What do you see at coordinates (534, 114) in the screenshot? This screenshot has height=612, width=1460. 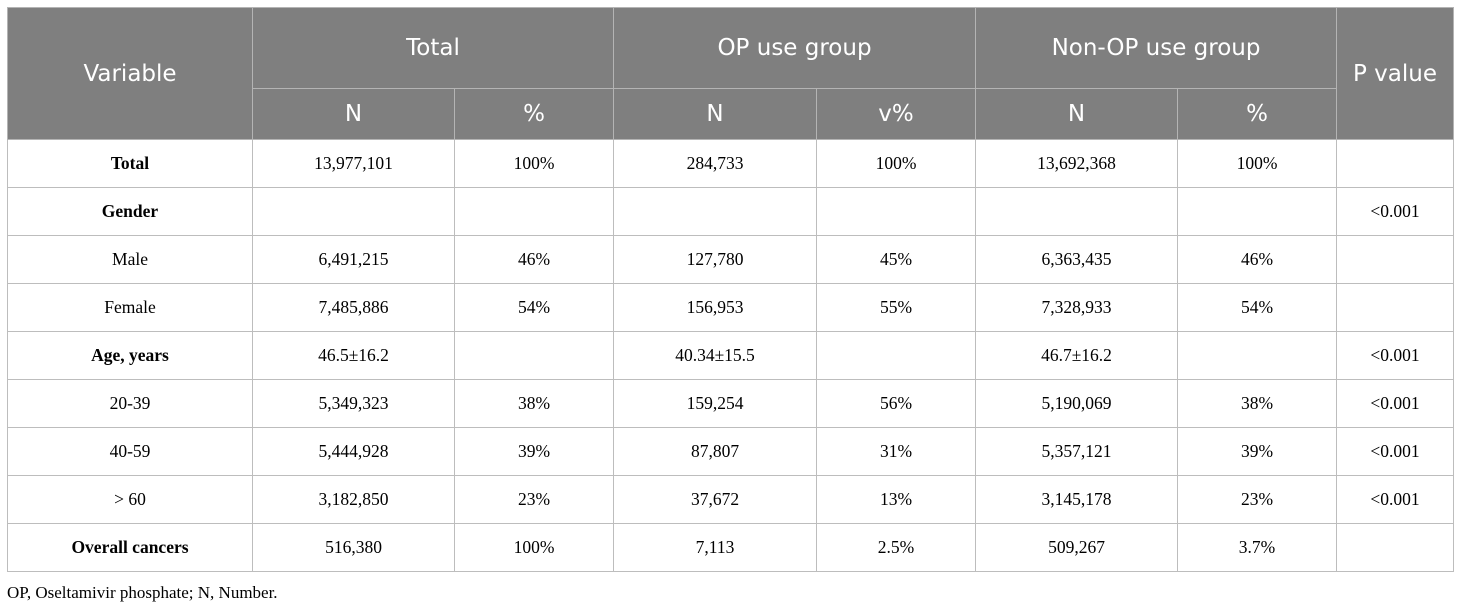 I see `subheader-total-percent: %` at bounding box center [534, 114].